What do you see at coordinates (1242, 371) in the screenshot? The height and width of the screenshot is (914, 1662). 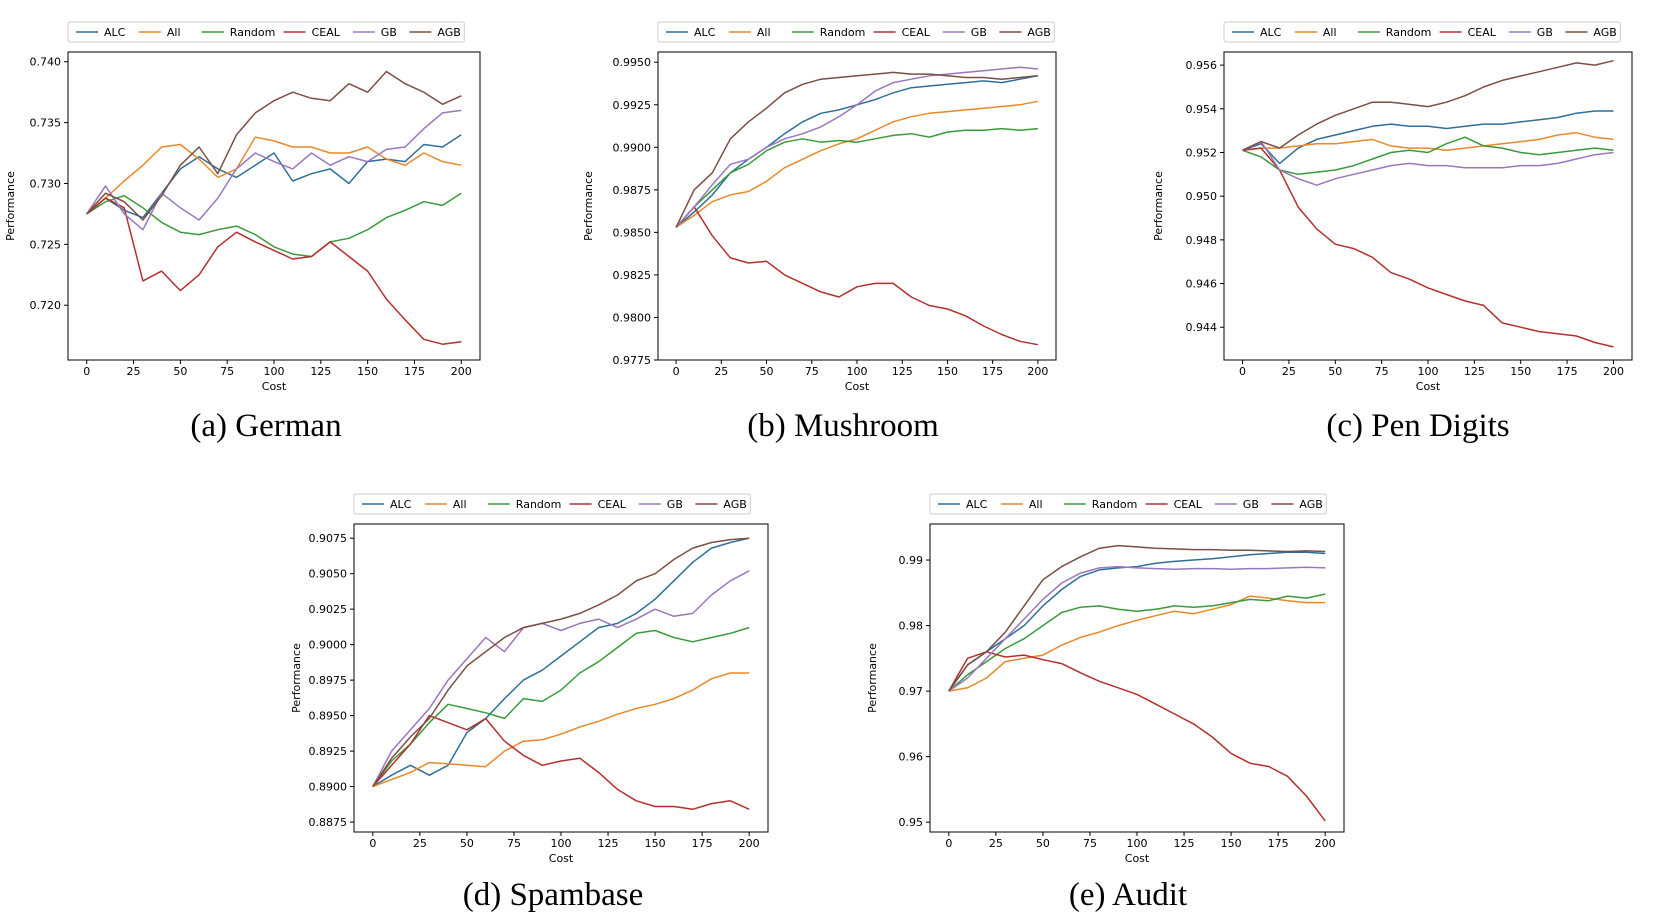 I see `x-tick-label: 0` at bounding box center [1242, 371].